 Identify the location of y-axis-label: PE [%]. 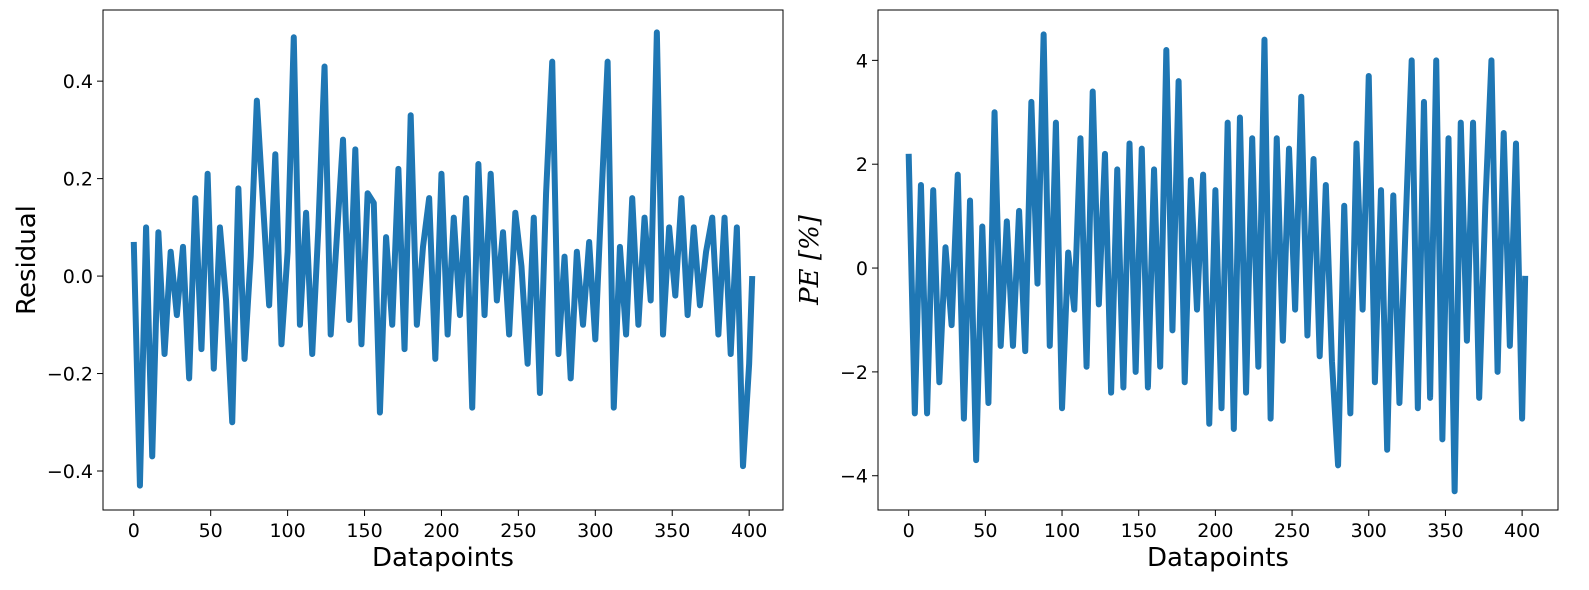
(810, 260).